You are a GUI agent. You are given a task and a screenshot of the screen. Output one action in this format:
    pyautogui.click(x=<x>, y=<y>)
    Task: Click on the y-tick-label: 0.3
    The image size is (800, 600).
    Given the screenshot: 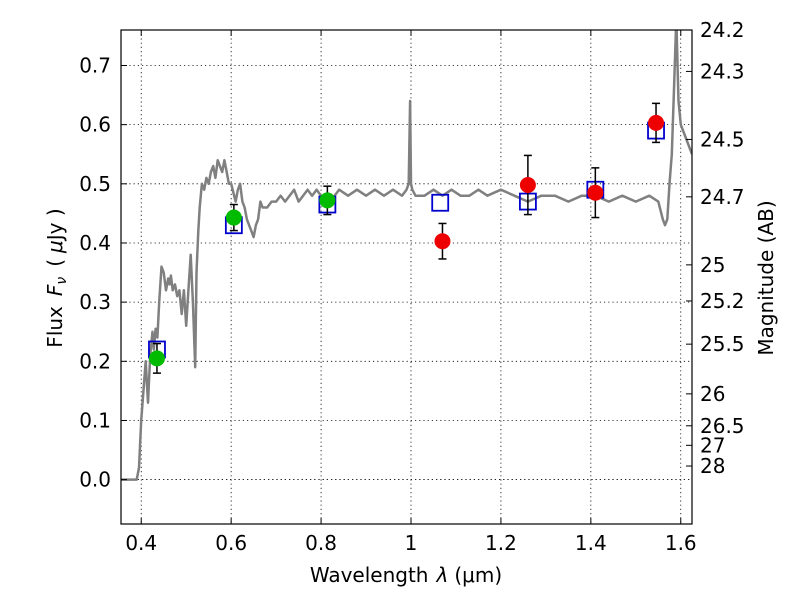 What is the action you would take?
    pyautogui.click(x=95, y=302)
    